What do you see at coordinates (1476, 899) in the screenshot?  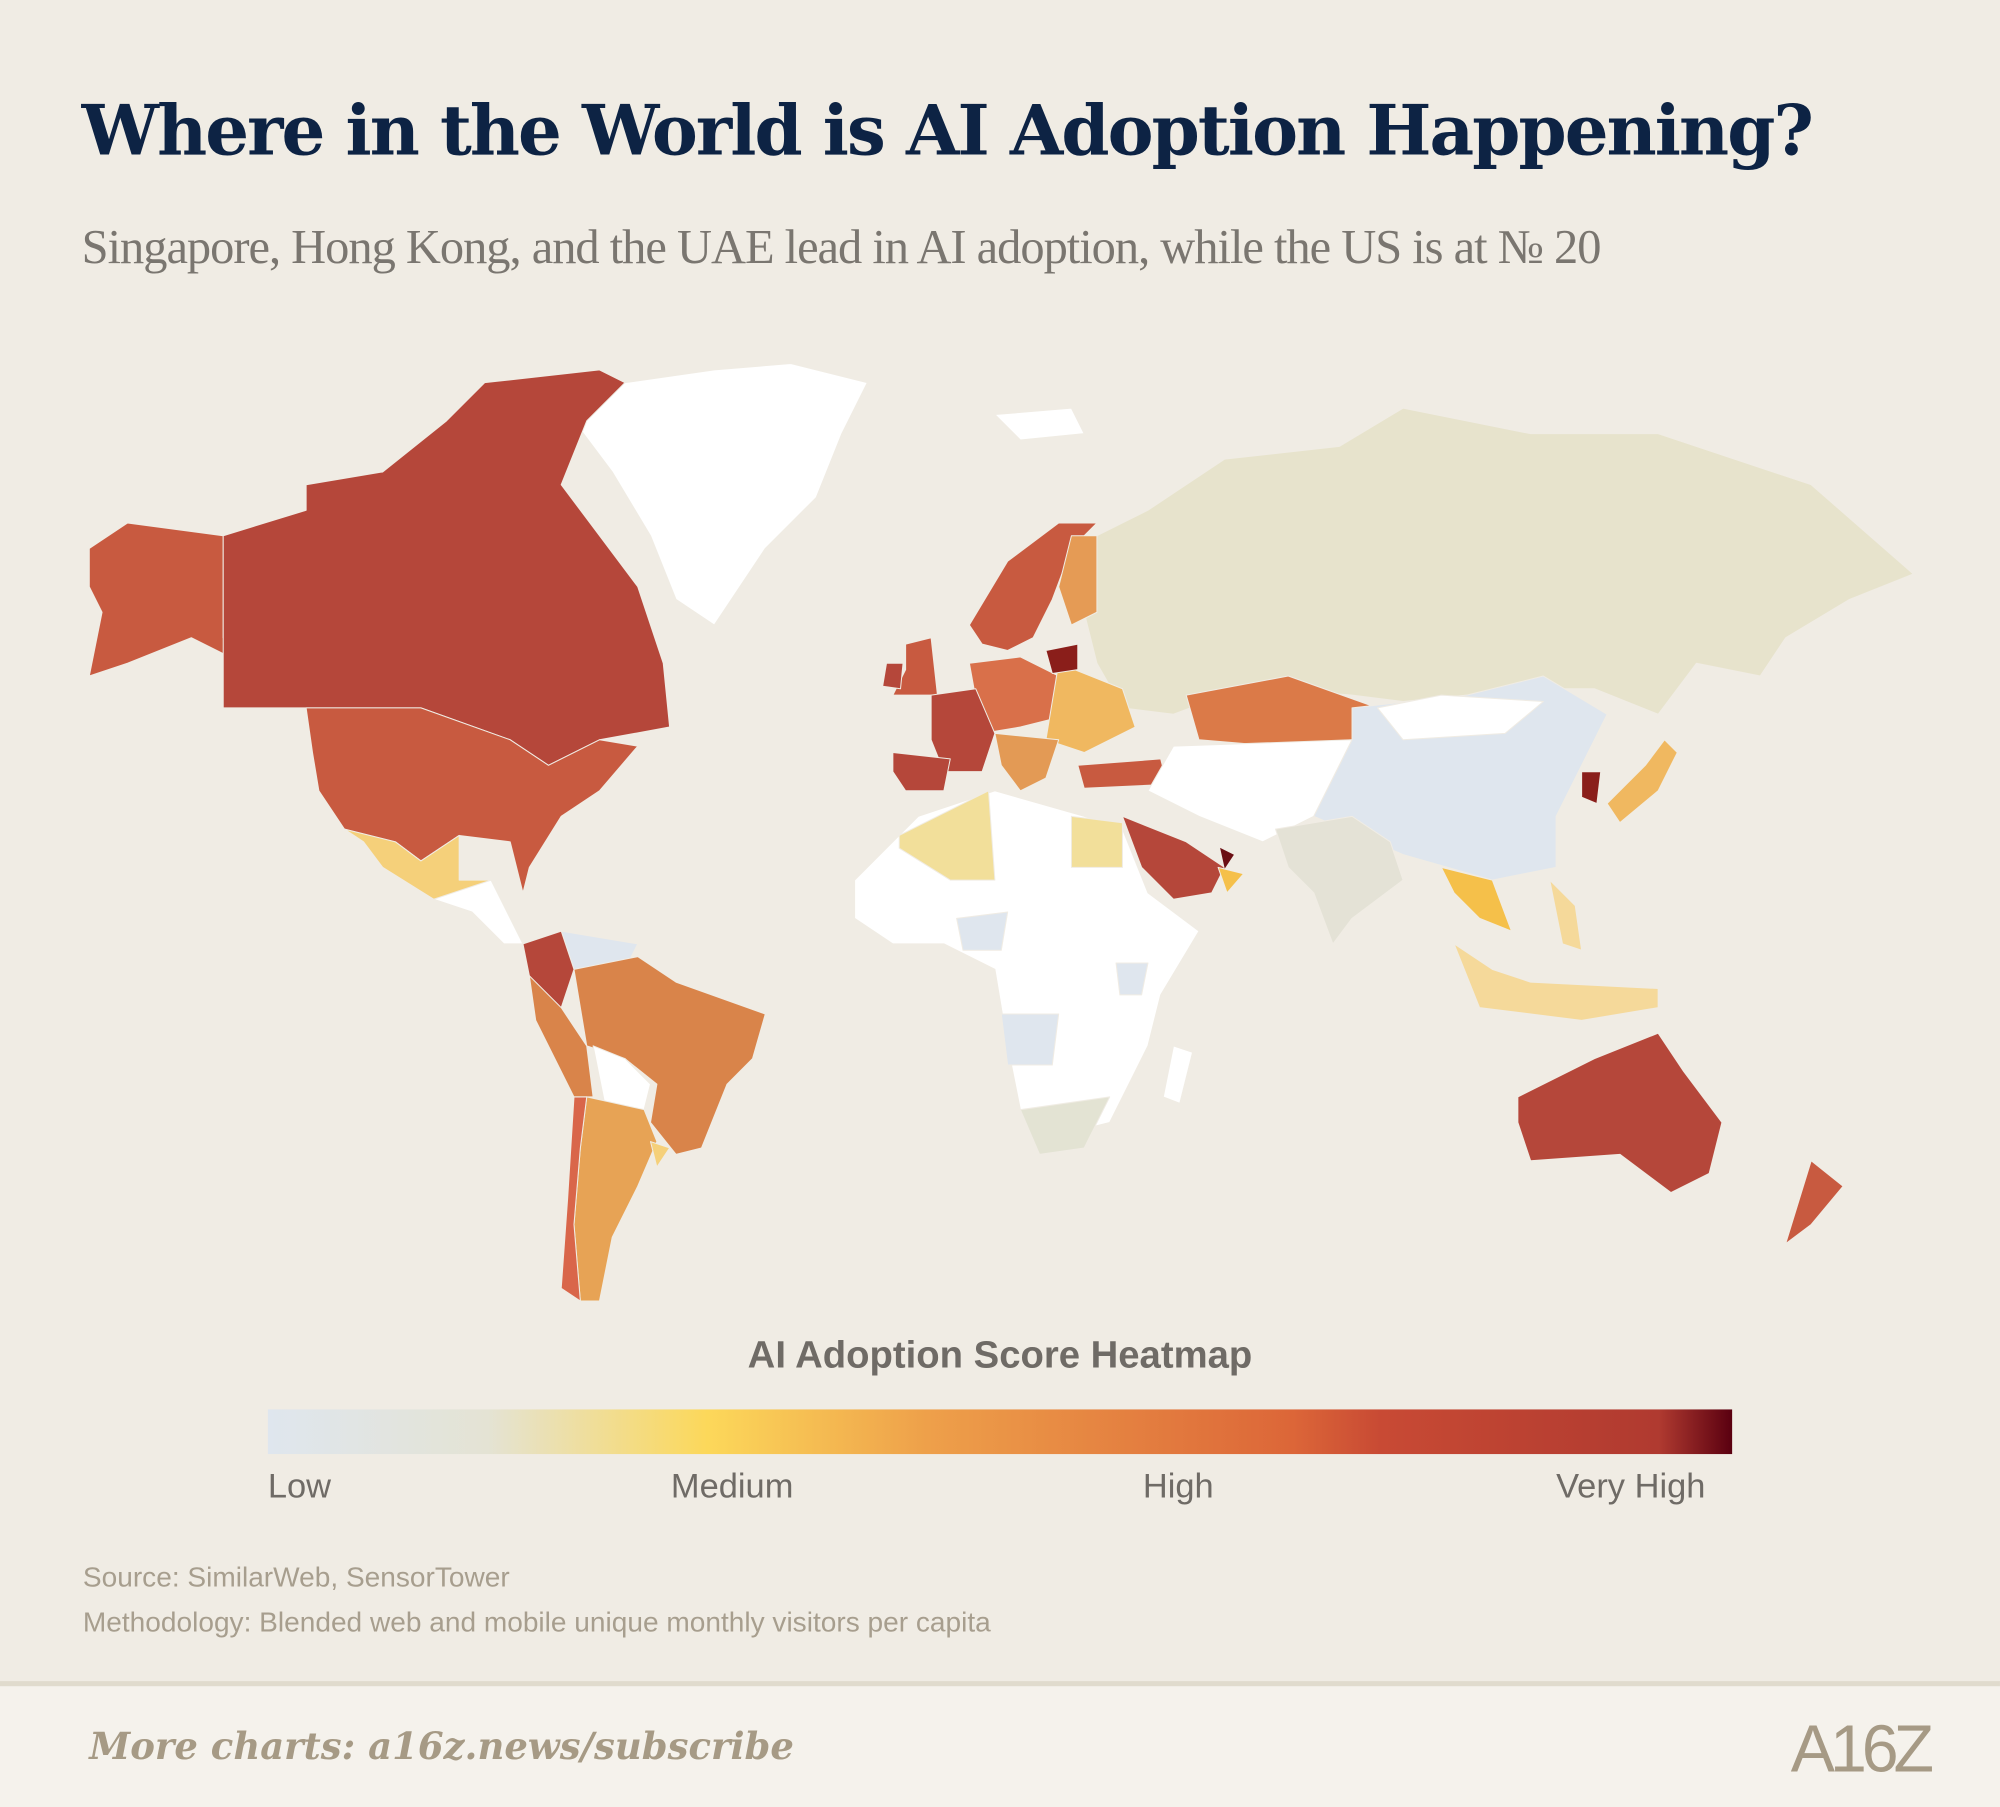 I see `country-southeast-asia` at bounding box center [1476, 899].